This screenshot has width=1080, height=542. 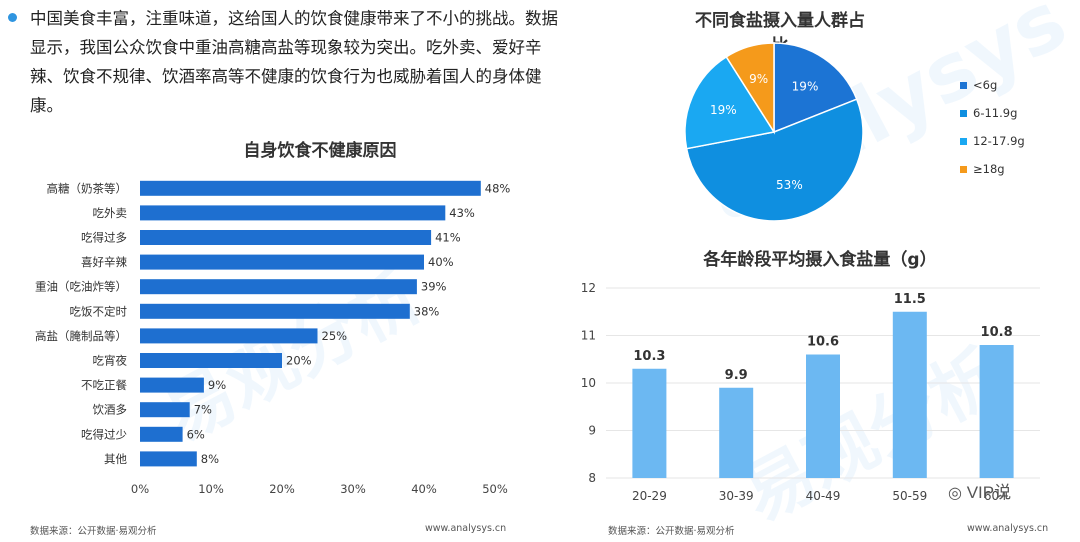 I want to click on age-y-tick: 10, so click(x=588, y=383).